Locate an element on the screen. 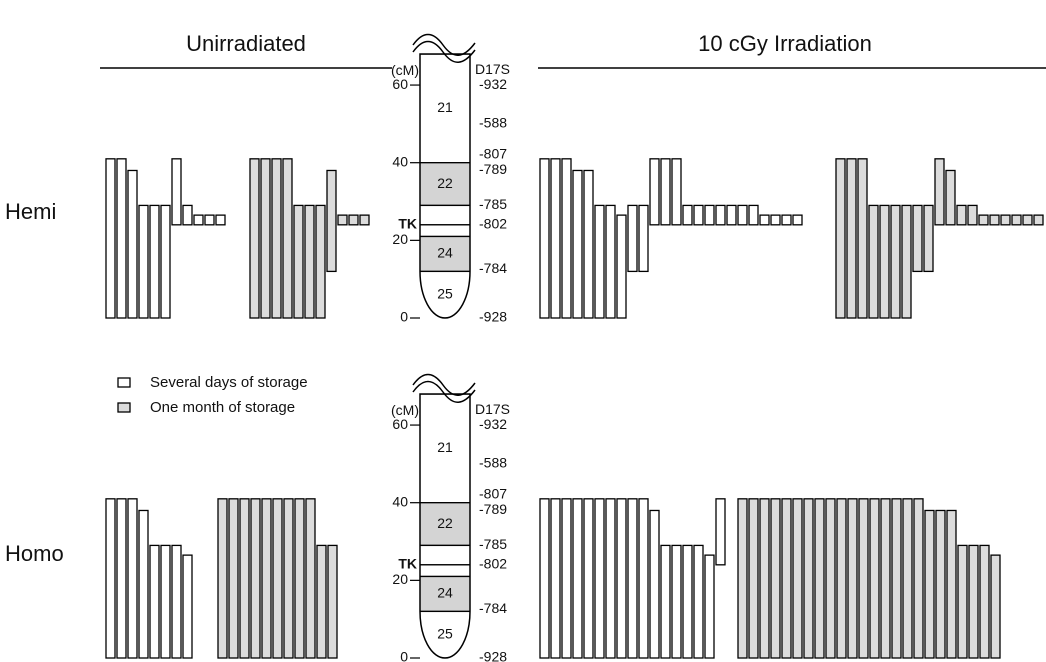 This screenshot has width=1046, height=662. marker-set: D17S is located at coordinates (492, 409).